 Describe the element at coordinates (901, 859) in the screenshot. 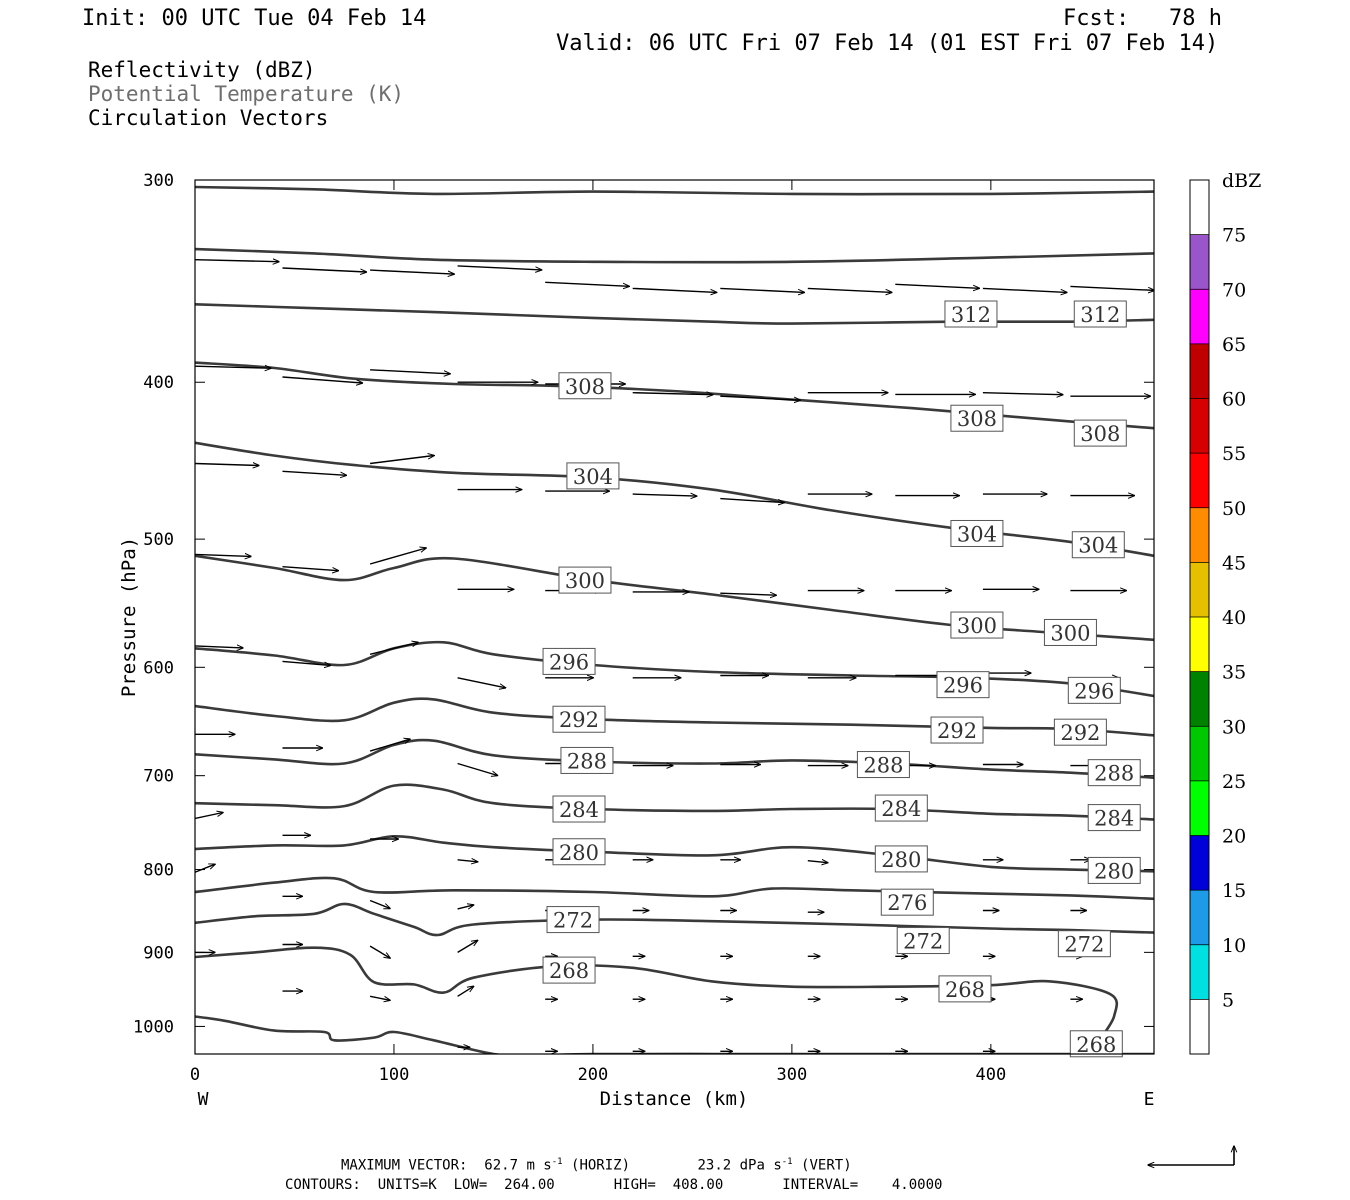

I see `contour-label-280: 280` at that location.